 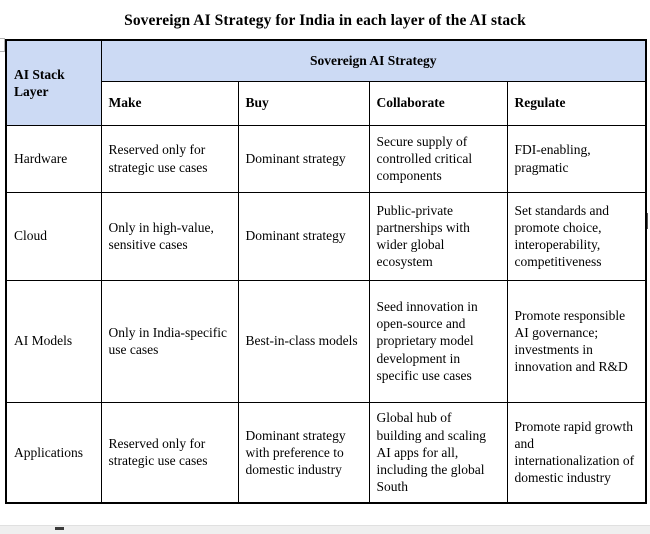 I want to click on row-label-cloud: Cloud, so click(x=53, y=236).